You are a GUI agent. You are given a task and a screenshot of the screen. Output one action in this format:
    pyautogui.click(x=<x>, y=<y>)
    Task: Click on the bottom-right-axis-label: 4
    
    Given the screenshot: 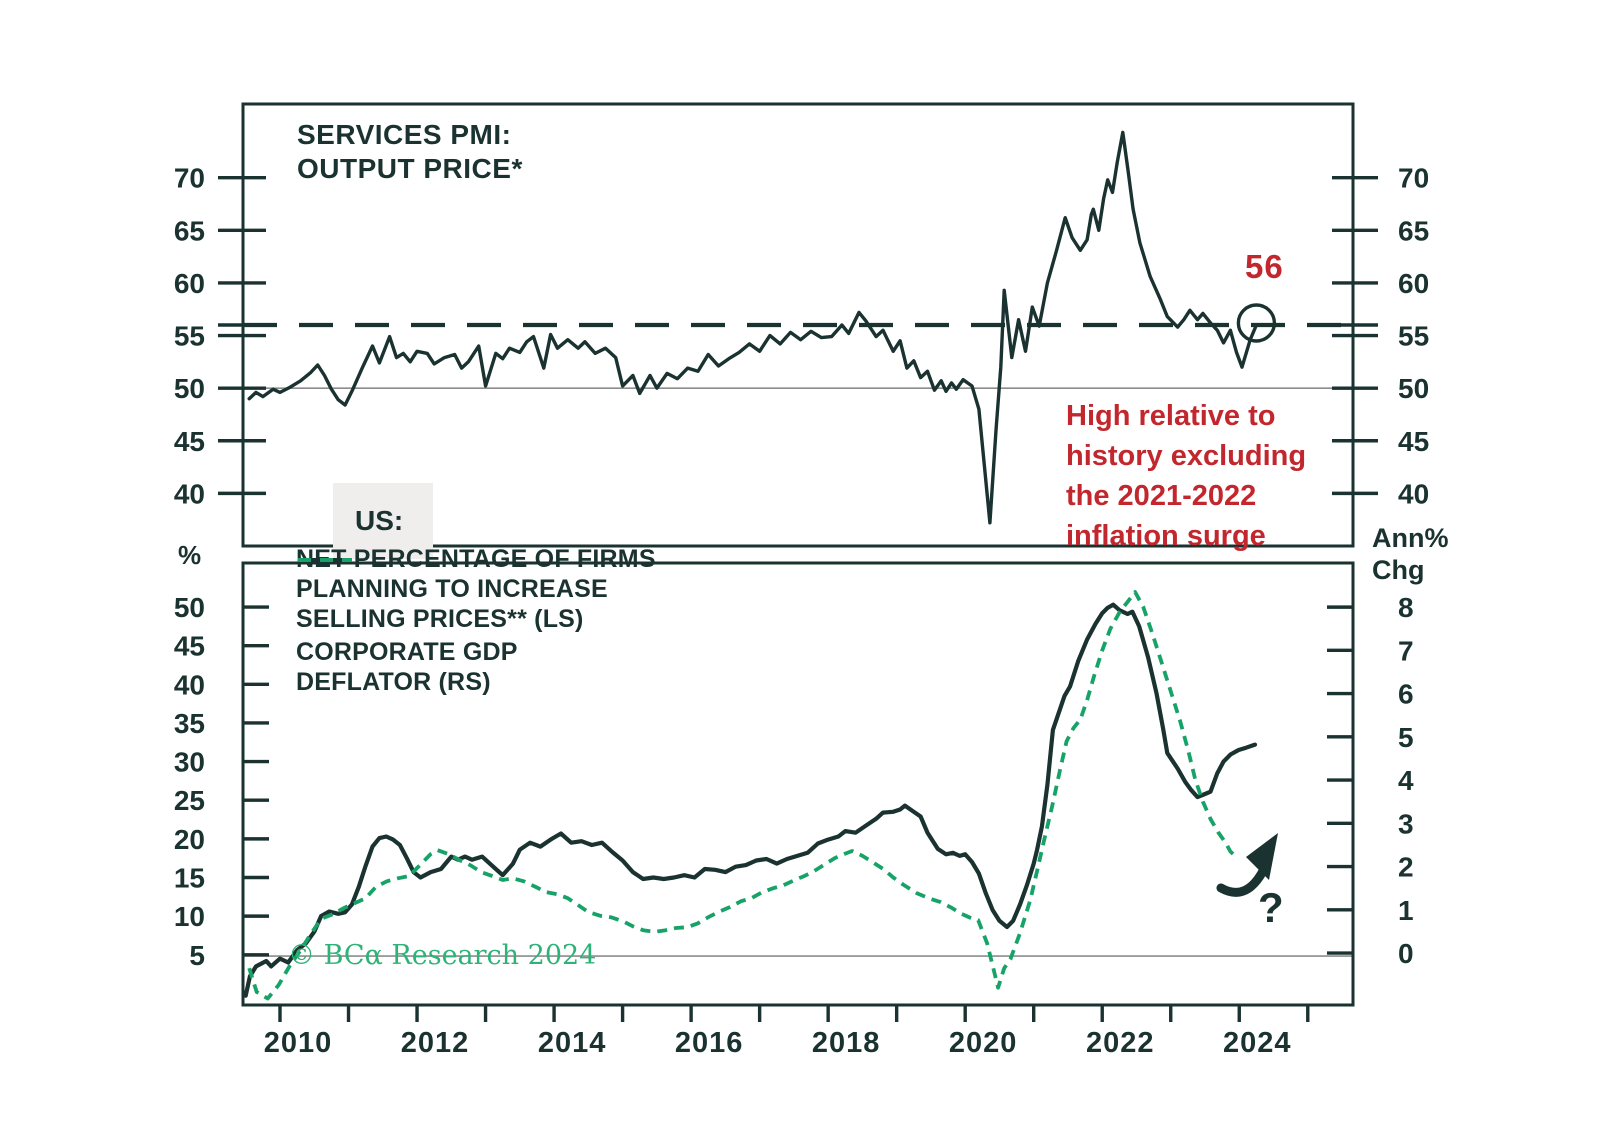 What is the action you would take?
    pyautogui.click(x=1406, y=780)
    